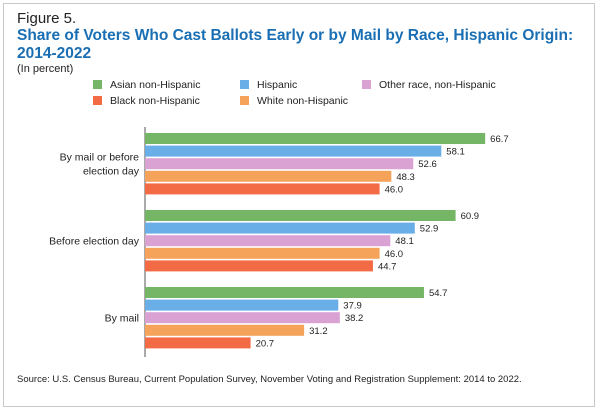 The height and width of the screenshot is (412, 600). Describe the element at coordinates (259, 266) in the screenshot. I see `bar-before-election-day-black-non-hispanic` at that location.